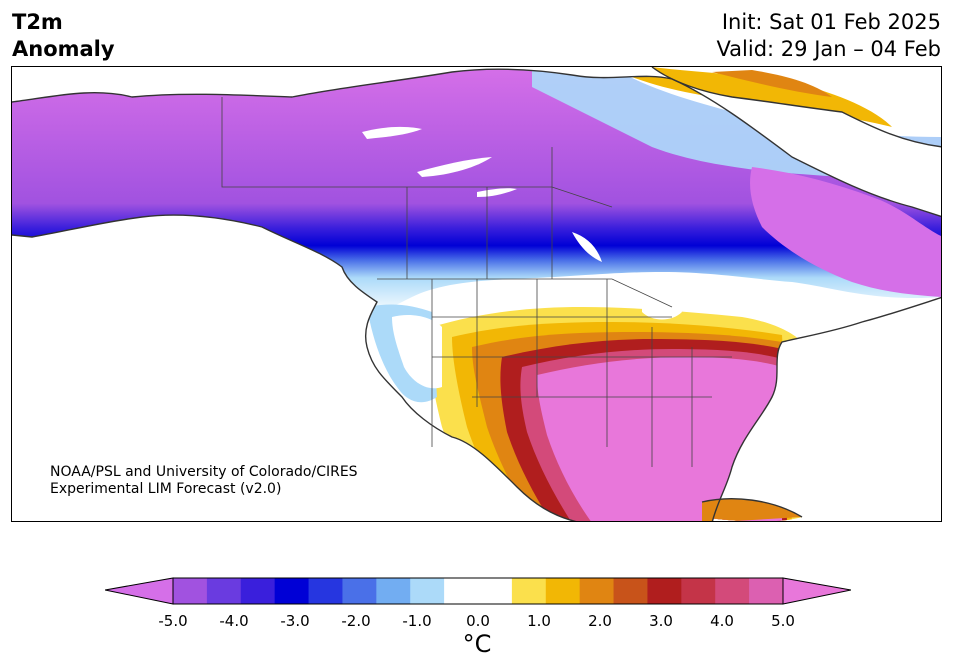  What do you see at coordinates (831, 22) in the screenshot?
I see `init-date: Init: Sat 01 Feb 2025` at bounding box center [831, 22].